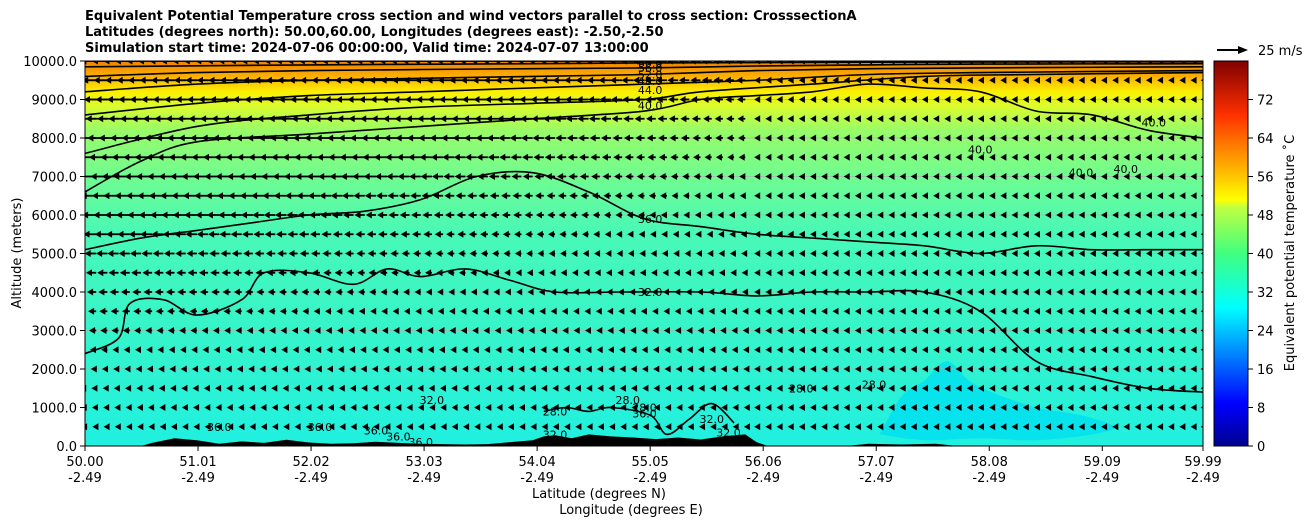 The height and width of the screenshot is (526, 1308). I want to click on wind-vector-1905, so click(1059, 80).